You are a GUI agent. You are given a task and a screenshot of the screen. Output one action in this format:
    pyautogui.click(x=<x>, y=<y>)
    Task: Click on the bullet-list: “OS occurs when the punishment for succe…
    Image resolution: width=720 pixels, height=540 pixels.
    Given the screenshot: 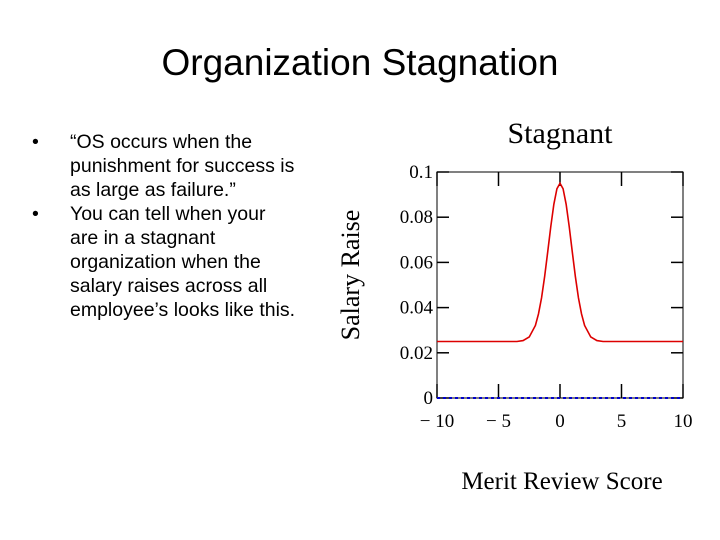 What is the action you would take?
    pyautogui.click(x=163, y=226)
    